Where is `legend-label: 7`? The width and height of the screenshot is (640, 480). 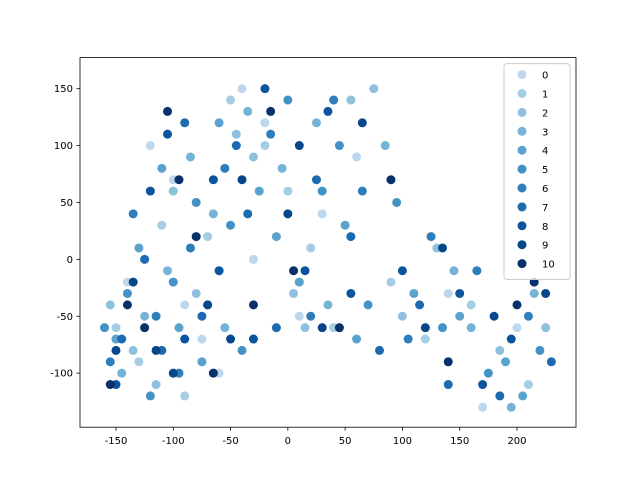 legend-label: 7 is located at coordinates (545, 208).